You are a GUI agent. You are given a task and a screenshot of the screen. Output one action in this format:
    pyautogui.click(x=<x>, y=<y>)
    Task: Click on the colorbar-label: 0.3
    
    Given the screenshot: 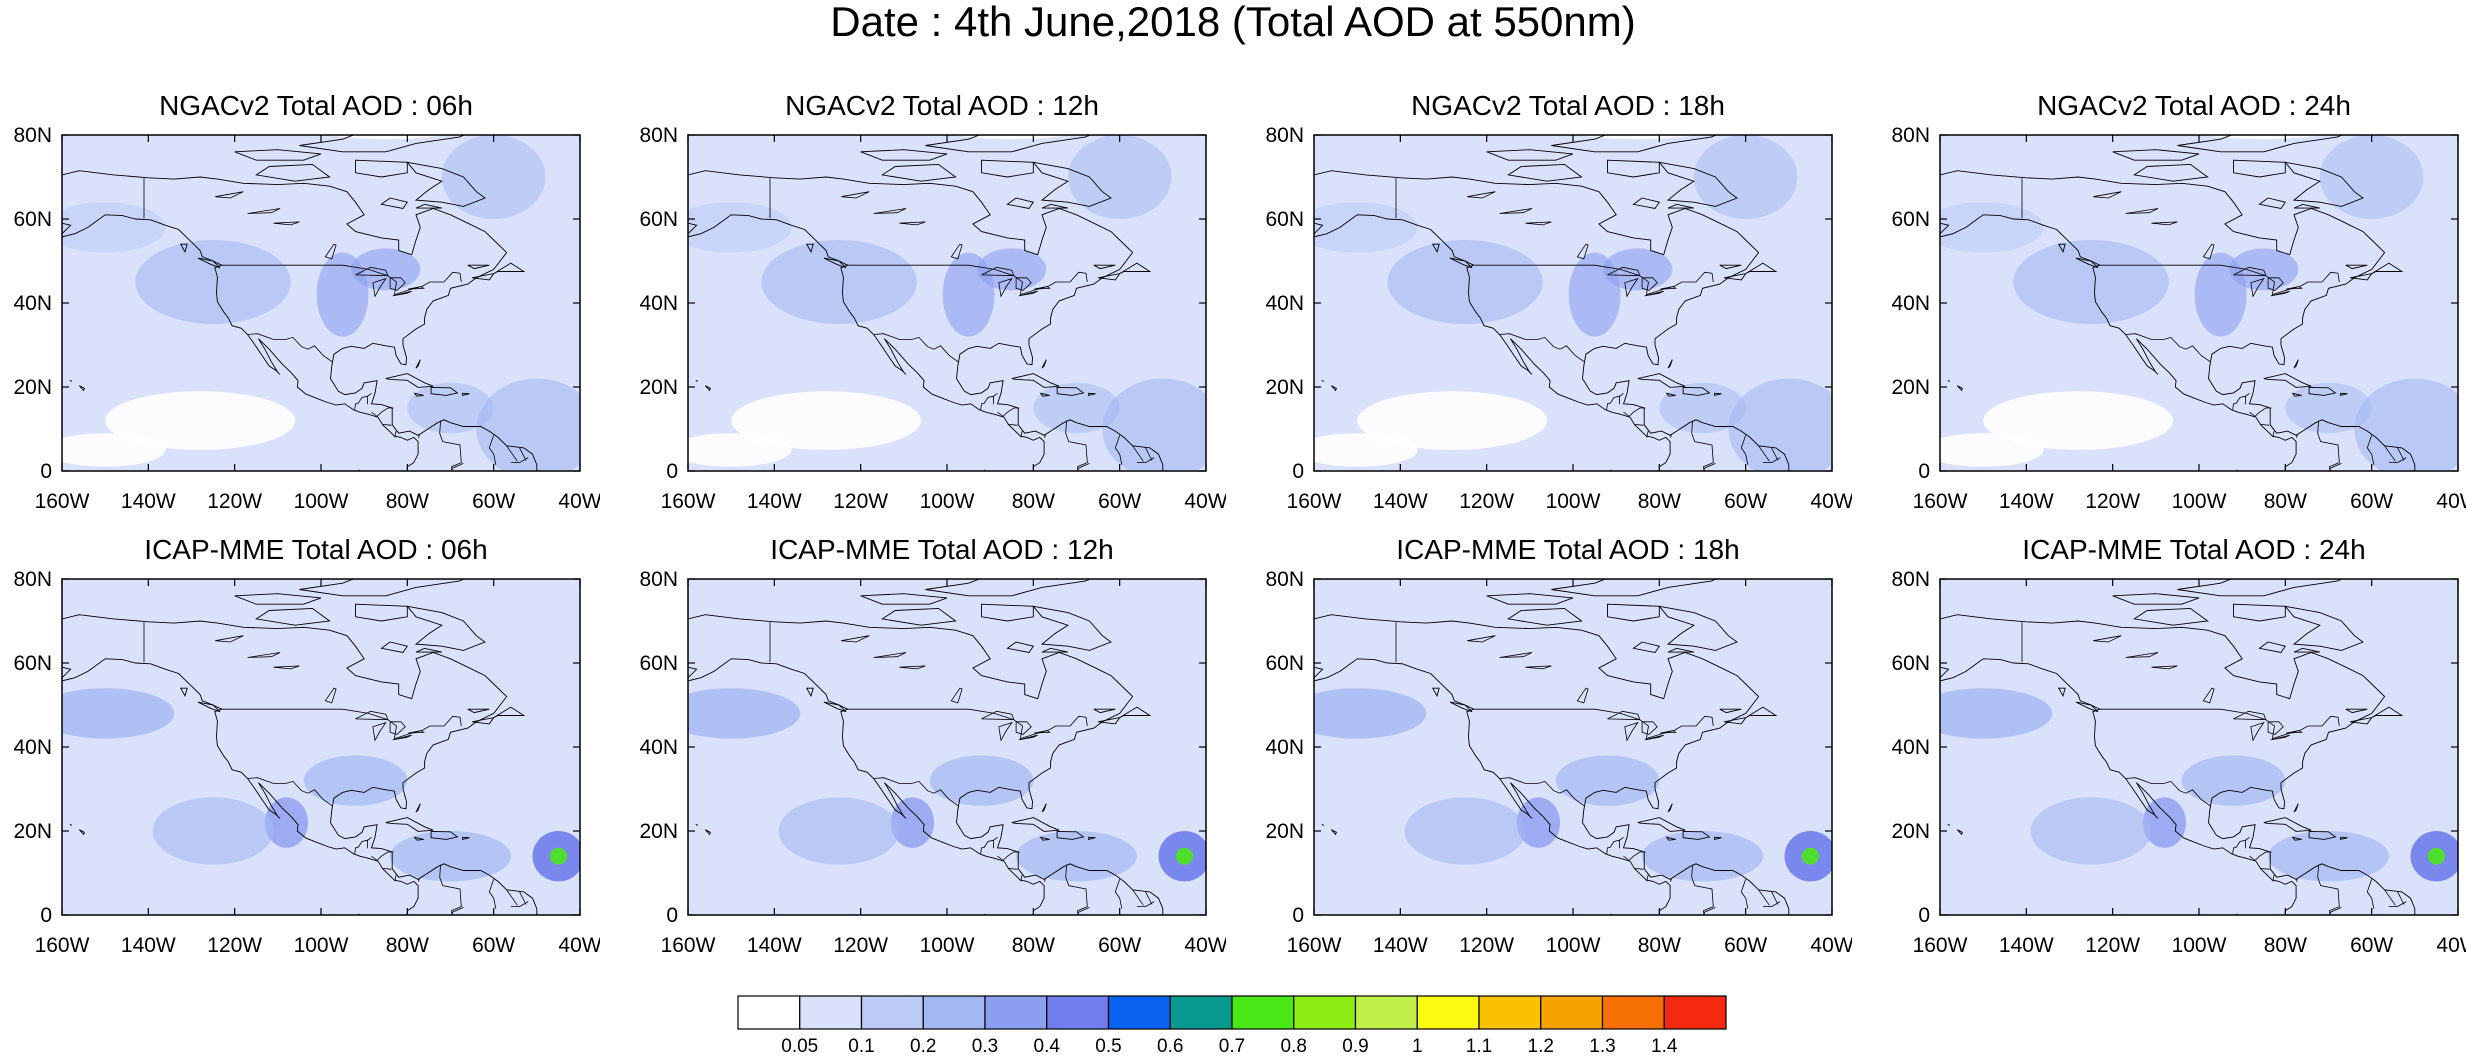 What is the action you would take?
    pyautogui.click(x=985, y=1045)
    